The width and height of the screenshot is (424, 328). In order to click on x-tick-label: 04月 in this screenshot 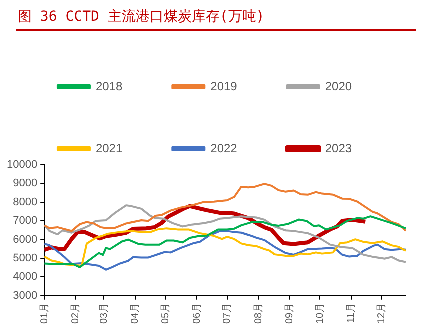, I will do `click(136, 313)`.